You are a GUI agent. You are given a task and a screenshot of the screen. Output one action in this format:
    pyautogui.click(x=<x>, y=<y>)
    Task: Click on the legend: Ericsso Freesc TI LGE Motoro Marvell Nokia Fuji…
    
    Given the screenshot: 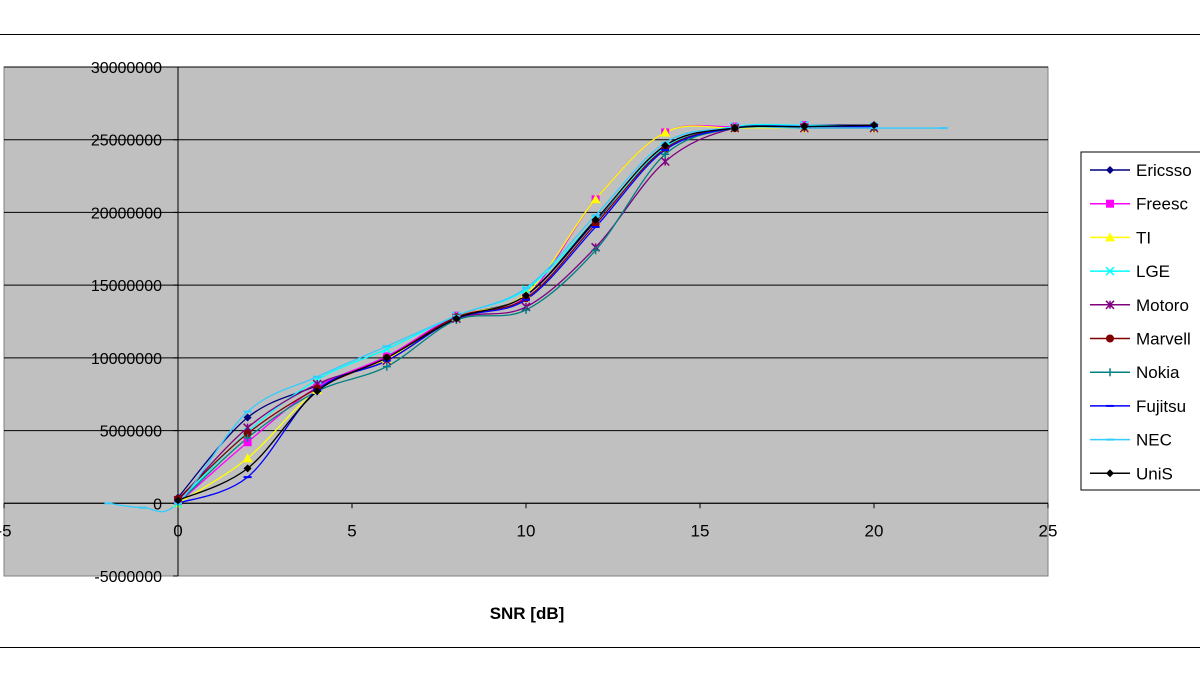 What is the action you would take?
    pyautogui.click(x=1140, y=321)
    